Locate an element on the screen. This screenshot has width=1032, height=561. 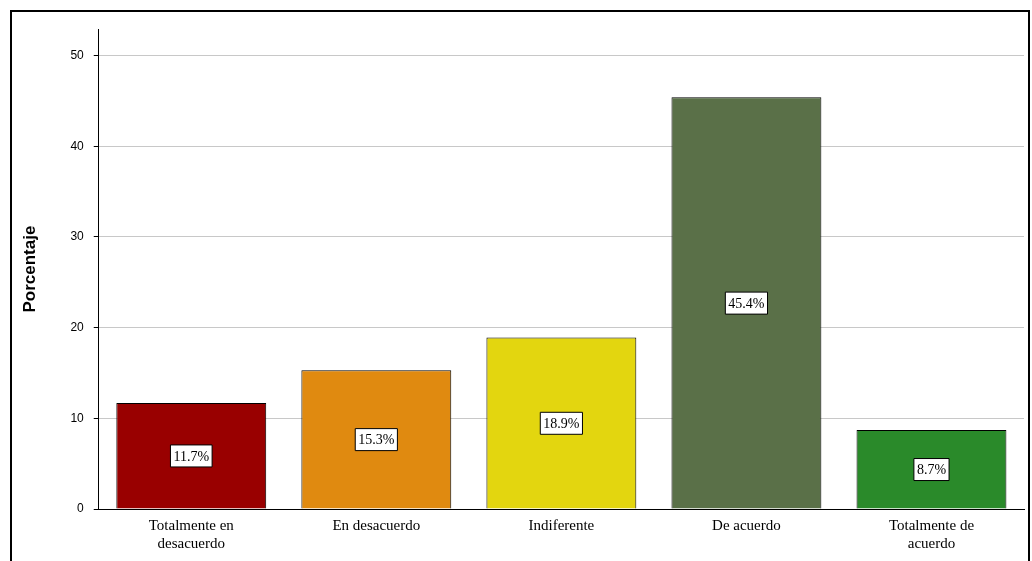
x-tick-label: Totalmente de acuerdo is located at coordinates (931, 533).